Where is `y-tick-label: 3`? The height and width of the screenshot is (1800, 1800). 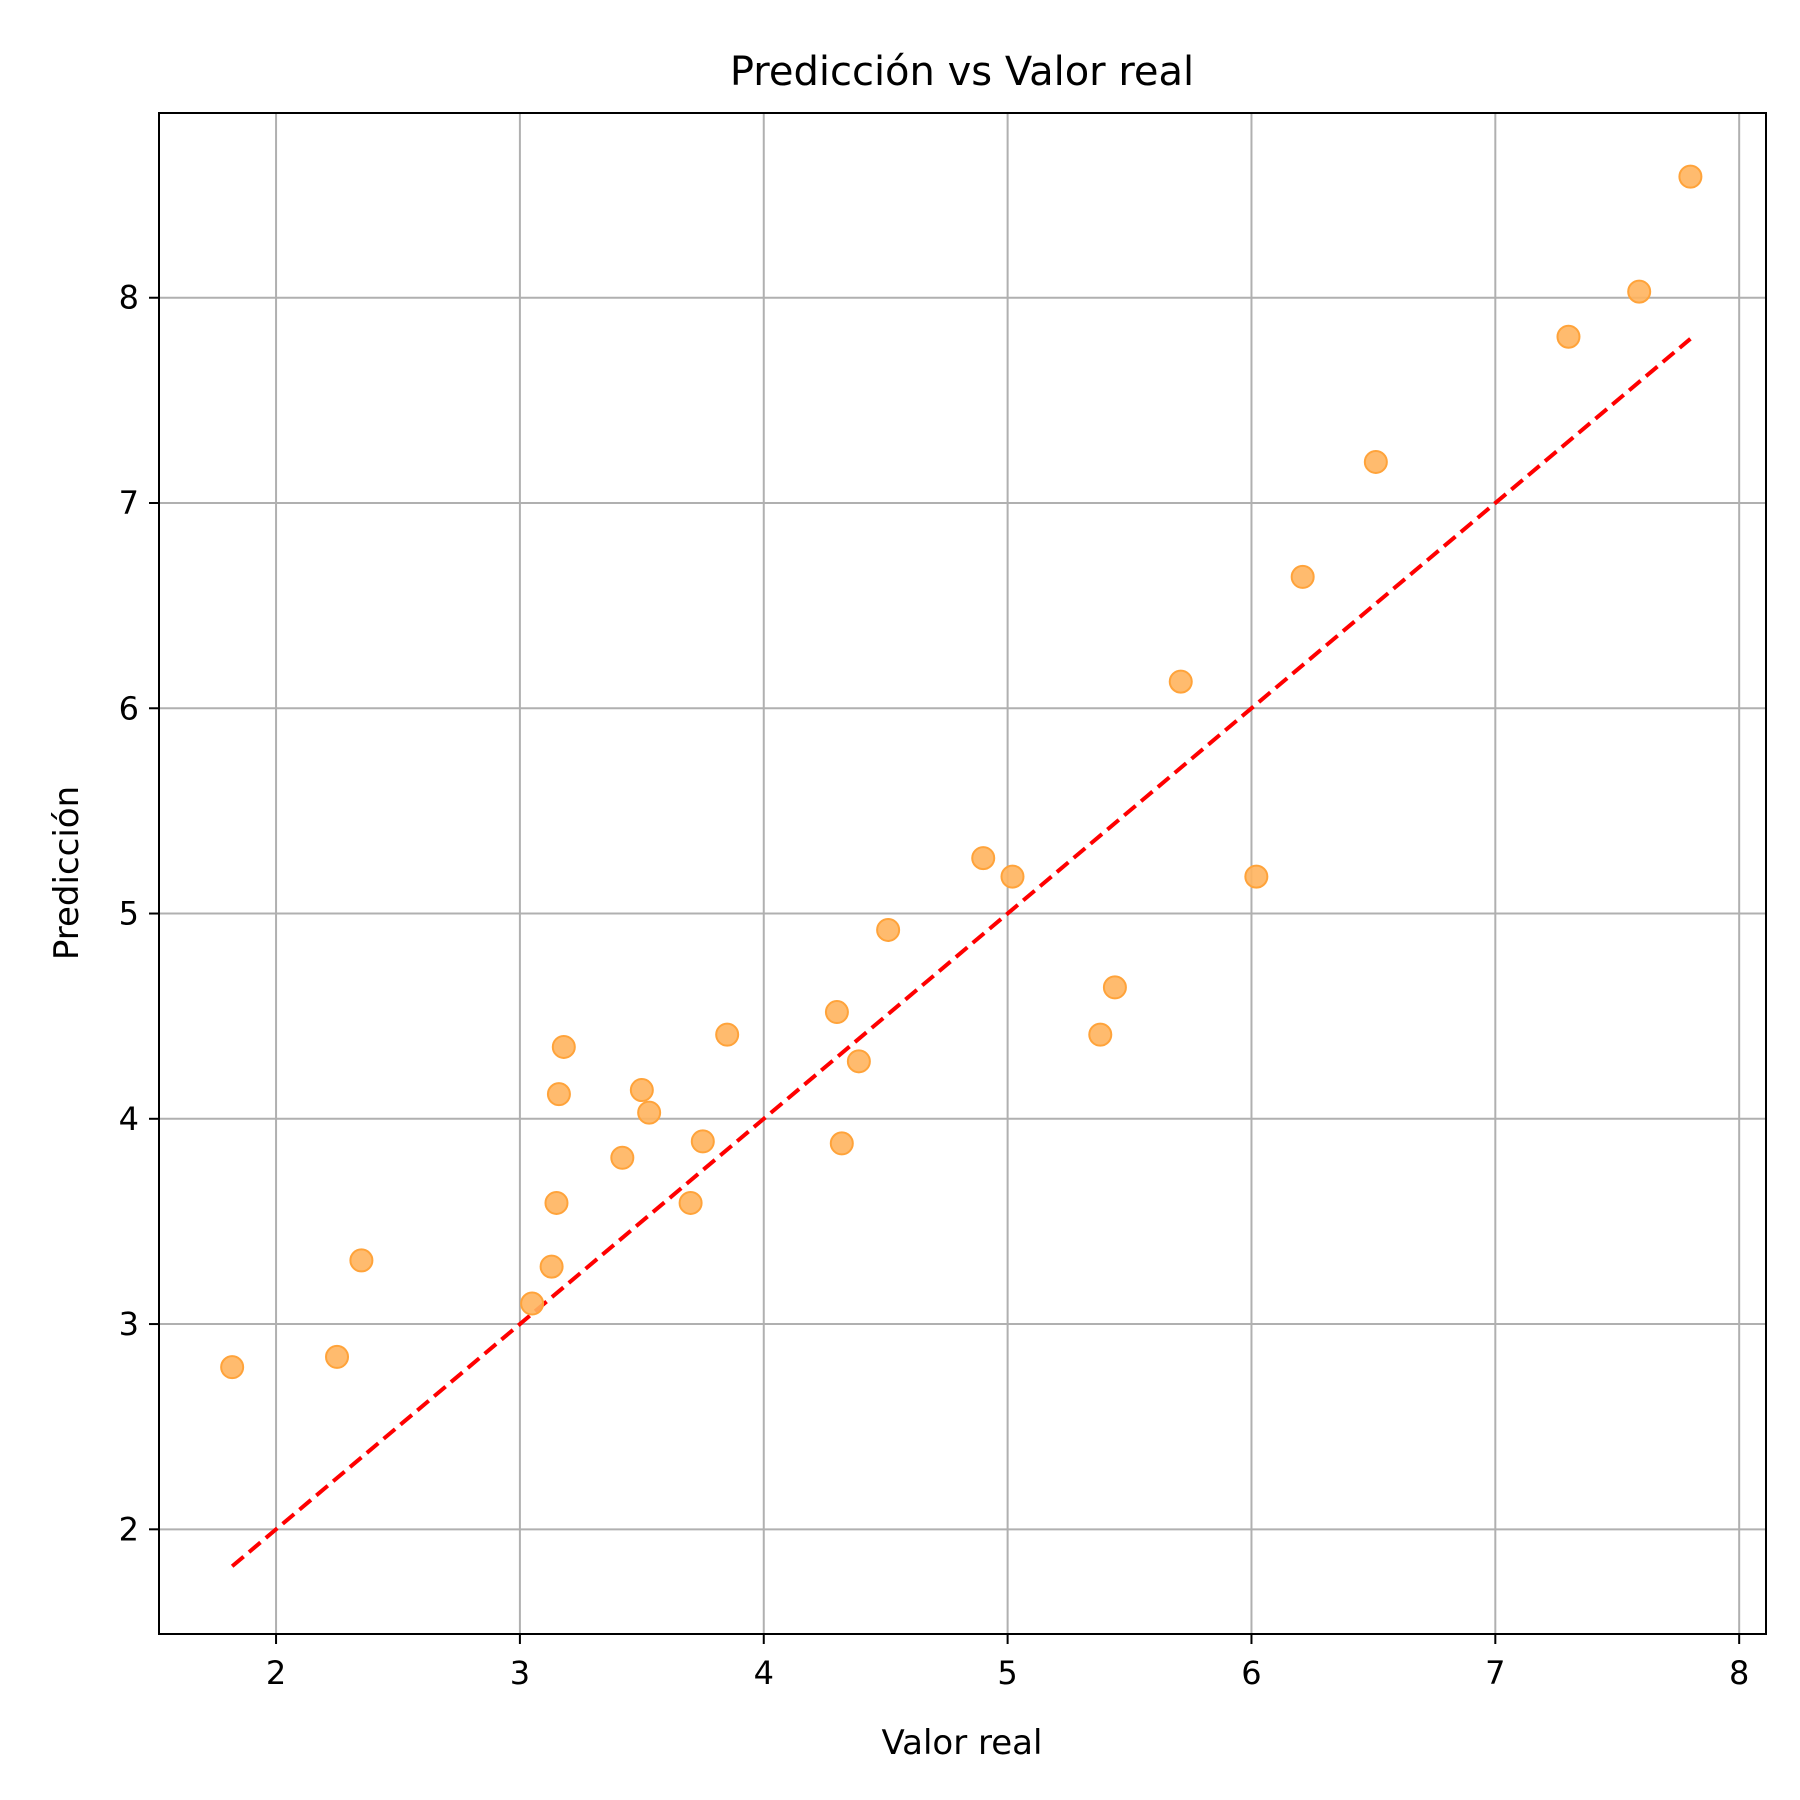 y-tick-label: 3 is located at coordinates (129, 1324).